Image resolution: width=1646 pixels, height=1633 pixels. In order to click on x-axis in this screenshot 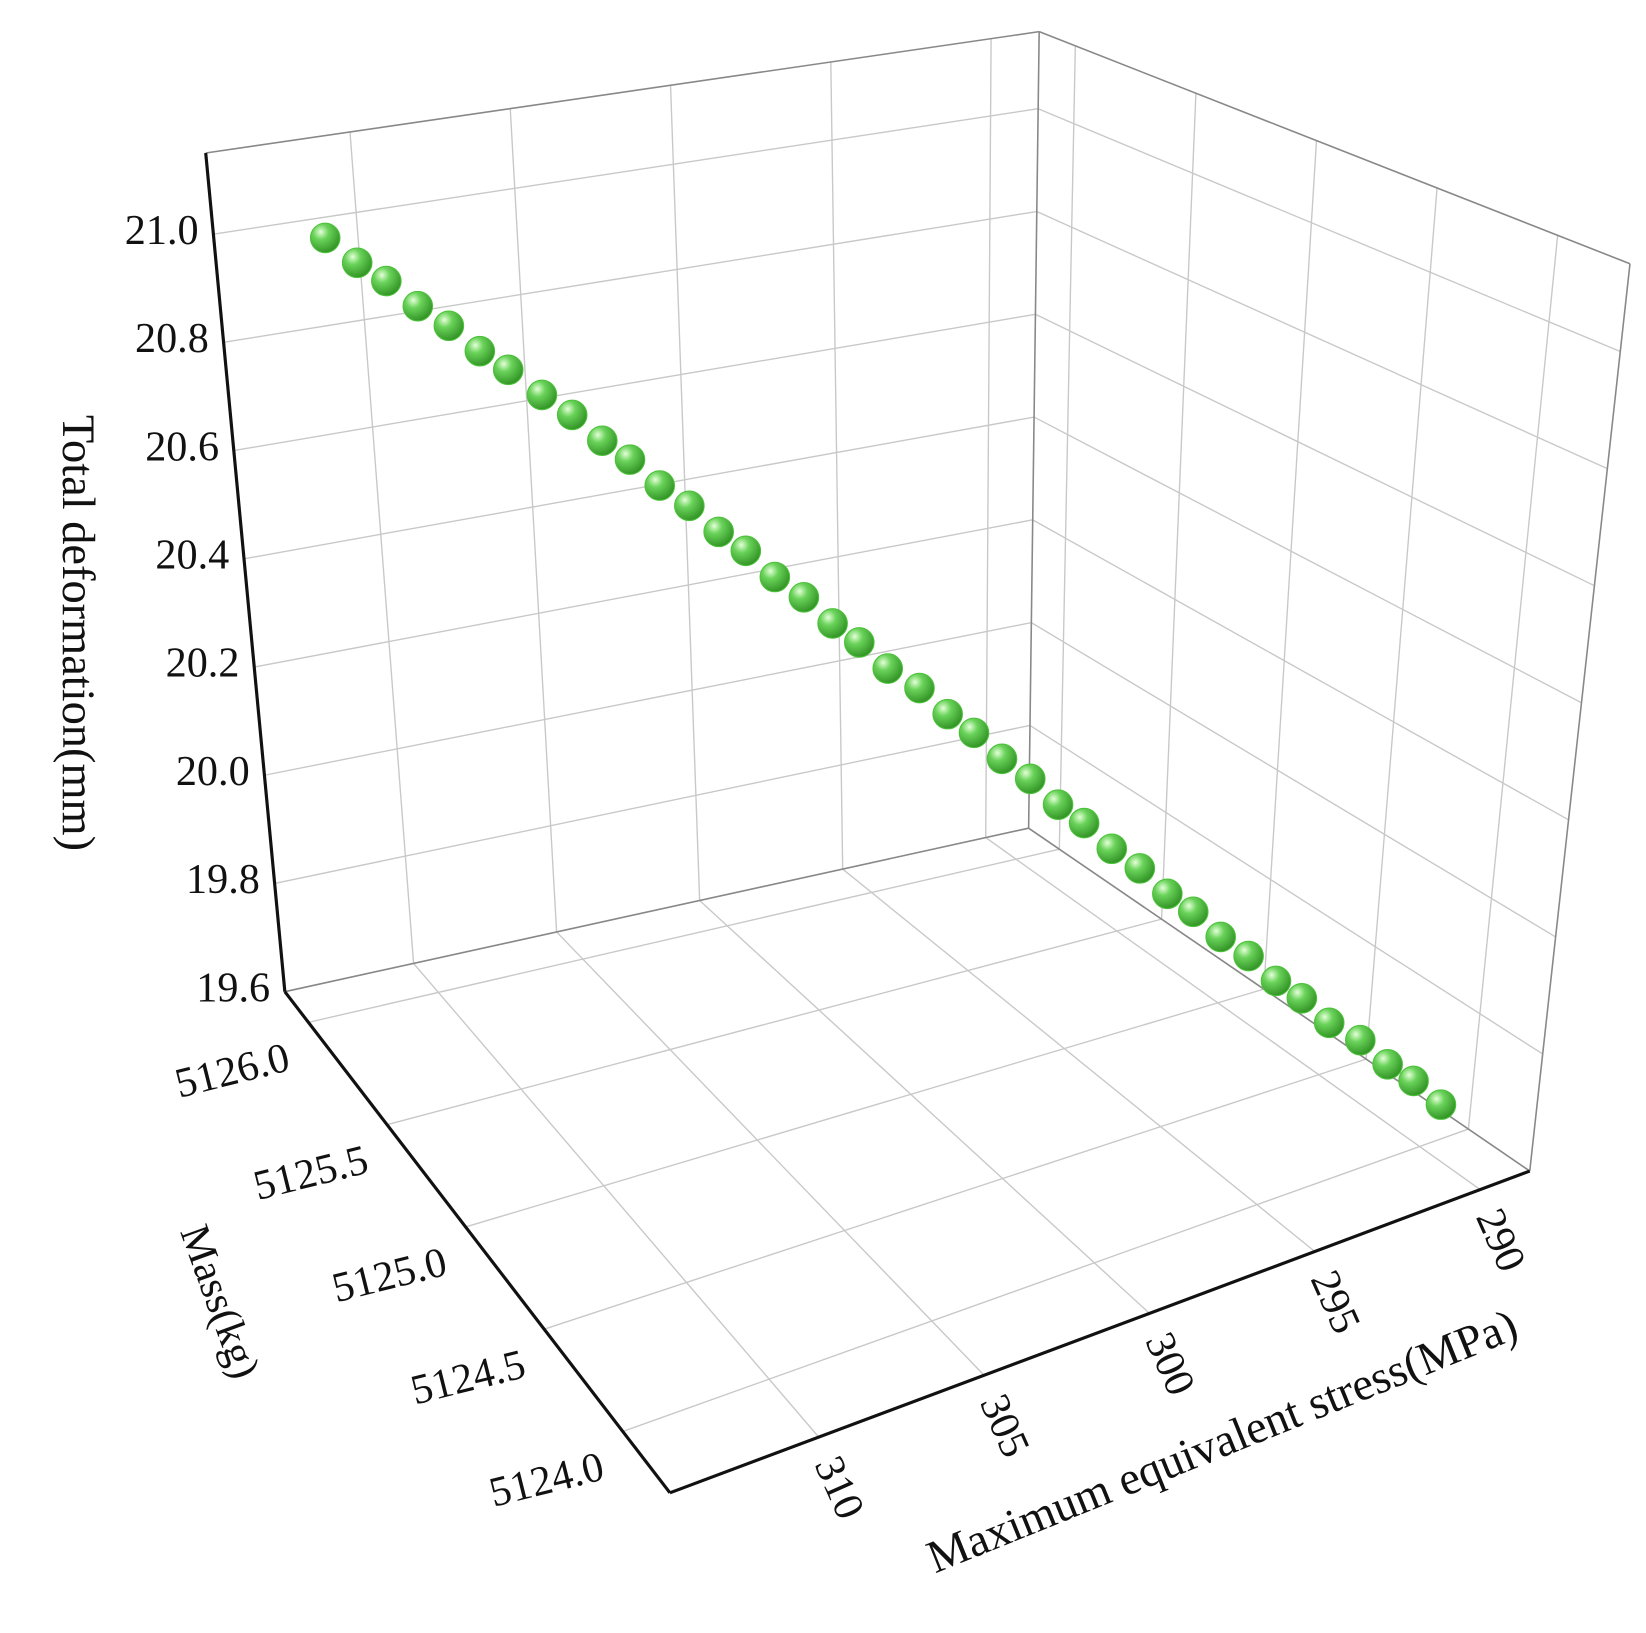, I will do `click(1100, 1332)`.